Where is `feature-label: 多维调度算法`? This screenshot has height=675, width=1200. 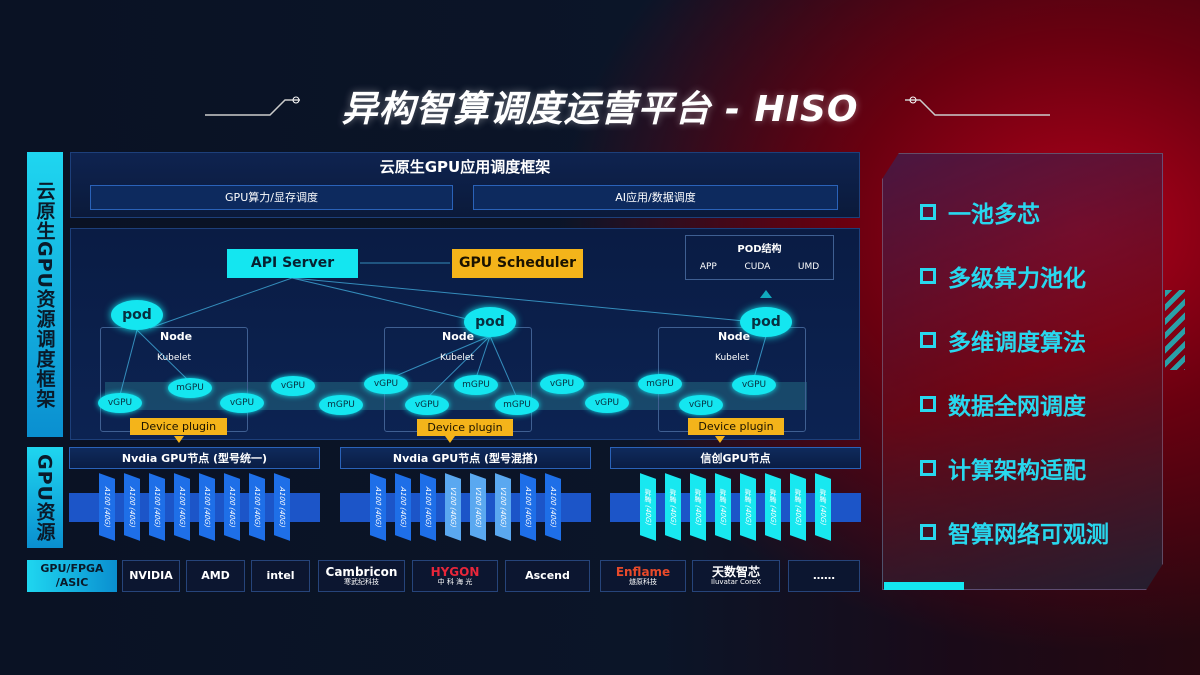
feature-label: 多维调度算法 is located at coordinates (1017, 343).